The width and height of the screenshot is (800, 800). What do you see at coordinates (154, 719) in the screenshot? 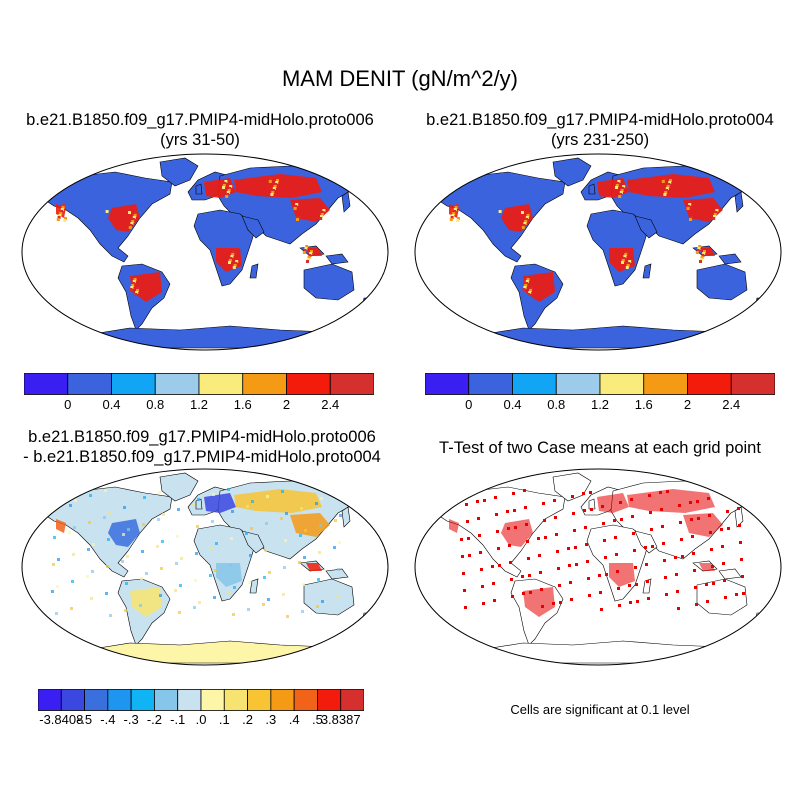
I see `colorbar-tick-label: -.2` at bounding box center [154, 719].